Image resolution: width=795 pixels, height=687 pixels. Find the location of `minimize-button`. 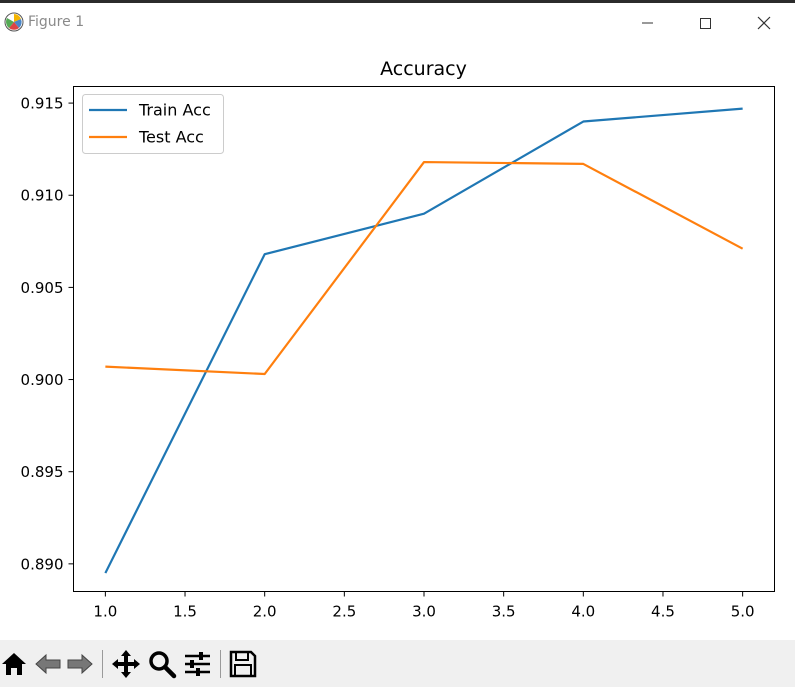

minimize-button is located at coordinates (647, 23).